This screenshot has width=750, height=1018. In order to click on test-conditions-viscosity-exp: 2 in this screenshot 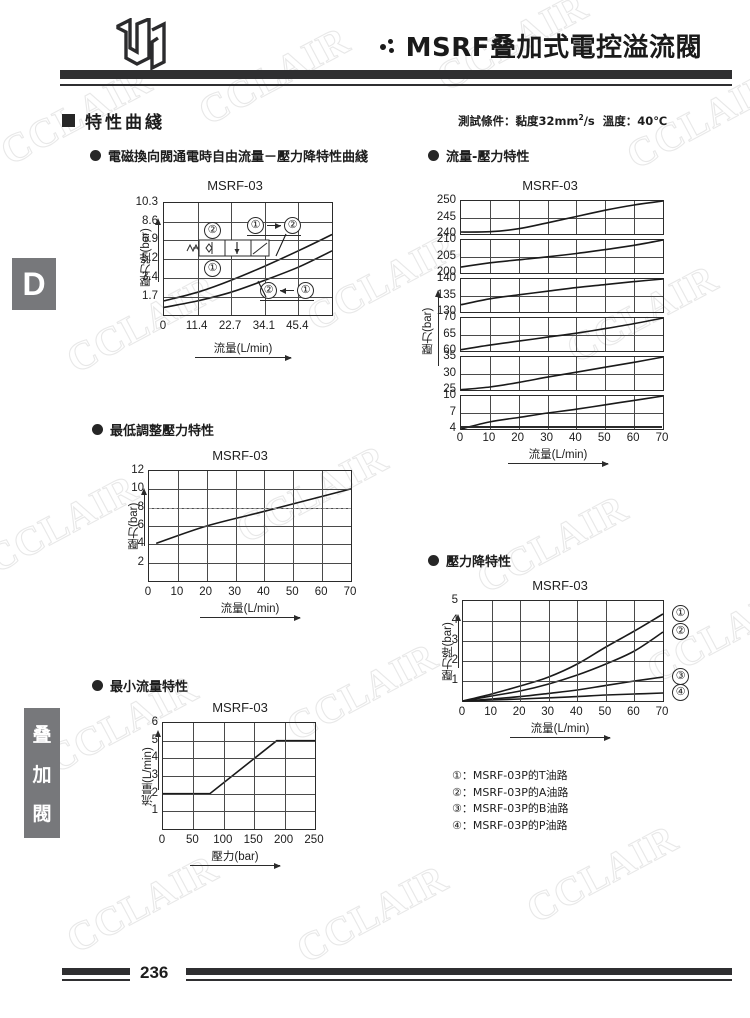, I will do `click(581, 118)`.